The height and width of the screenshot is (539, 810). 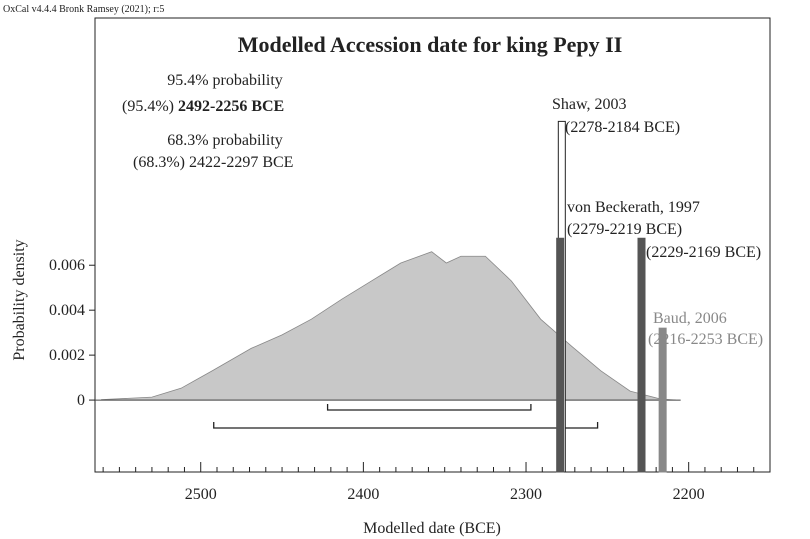 I want to click on y-tick-label: 0.006, so click(x=67, y=265).